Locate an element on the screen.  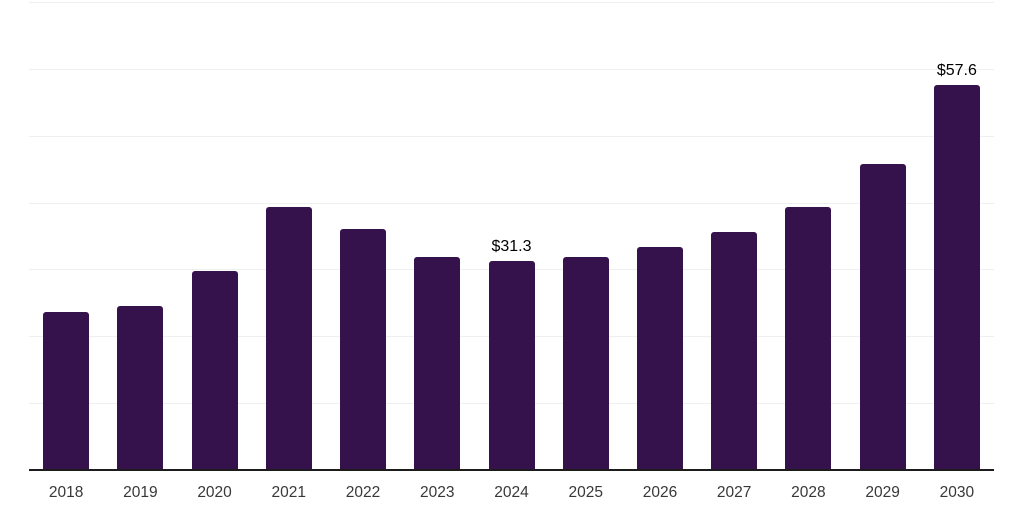
x-tick-label-2028: 2028 is located at coordinates (808, 492).